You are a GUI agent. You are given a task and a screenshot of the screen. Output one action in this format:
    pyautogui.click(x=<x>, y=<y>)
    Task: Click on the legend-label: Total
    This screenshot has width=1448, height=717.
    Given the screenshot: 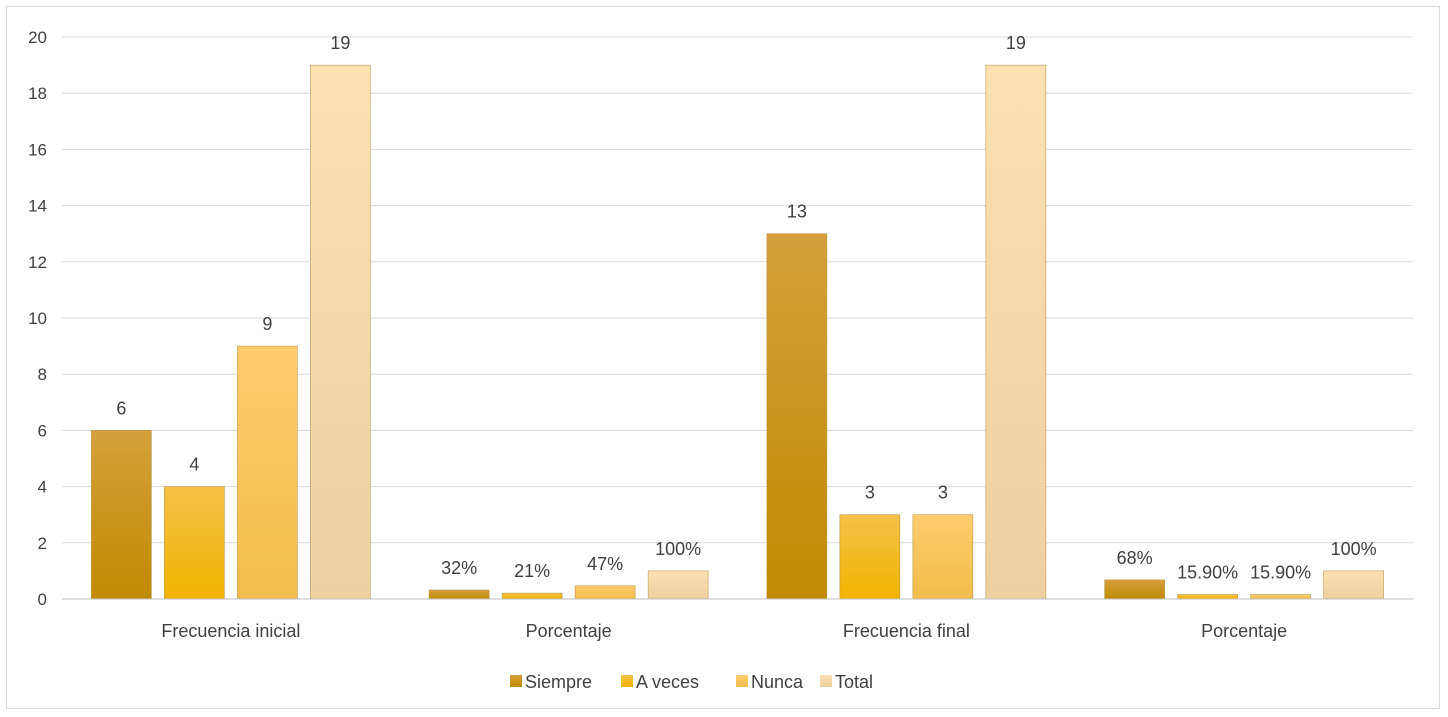 What is the action you would take?
    pyautogui.click(x=854, y=682)
    